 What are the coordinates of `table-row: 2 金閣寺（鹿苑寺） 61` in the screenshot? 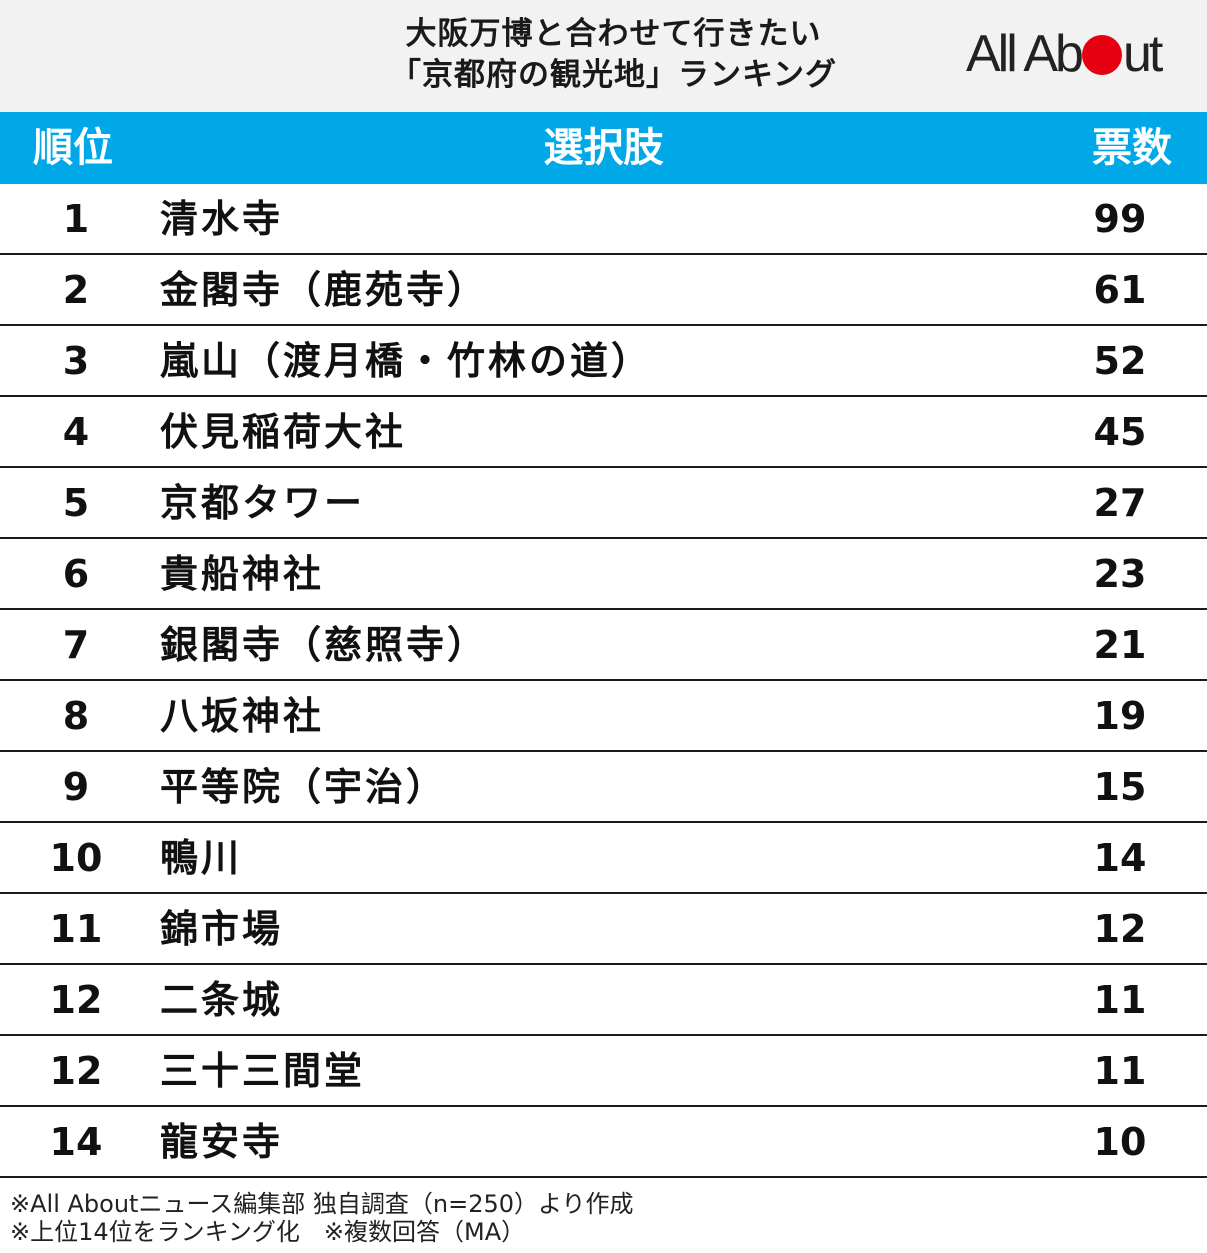 It's located at (603, 290).